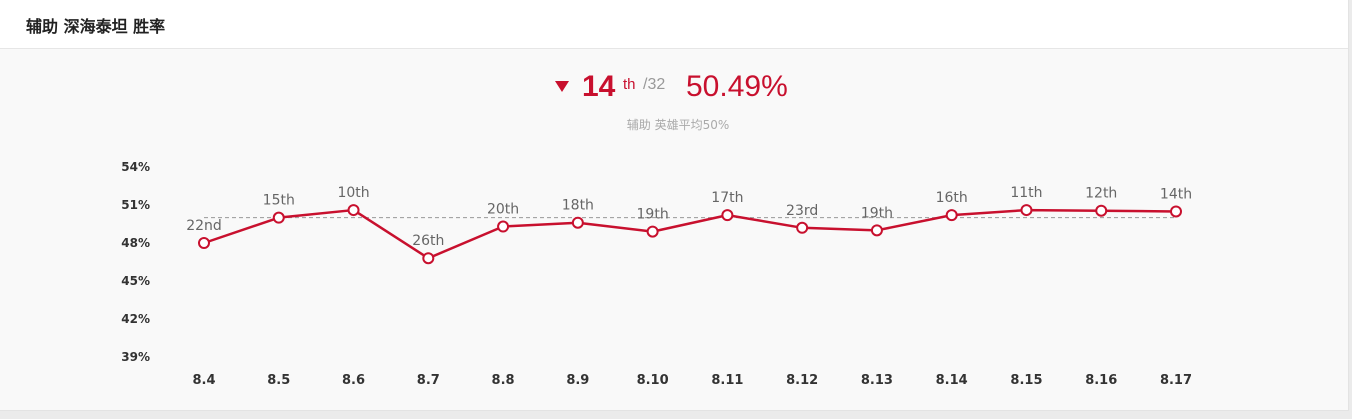 This screenshot has height=419, width=1352. What do you see at coordinates (203, 380) in the screenshot?
I see `x-tick-label: 8.4` at bounding box center [203, 380].